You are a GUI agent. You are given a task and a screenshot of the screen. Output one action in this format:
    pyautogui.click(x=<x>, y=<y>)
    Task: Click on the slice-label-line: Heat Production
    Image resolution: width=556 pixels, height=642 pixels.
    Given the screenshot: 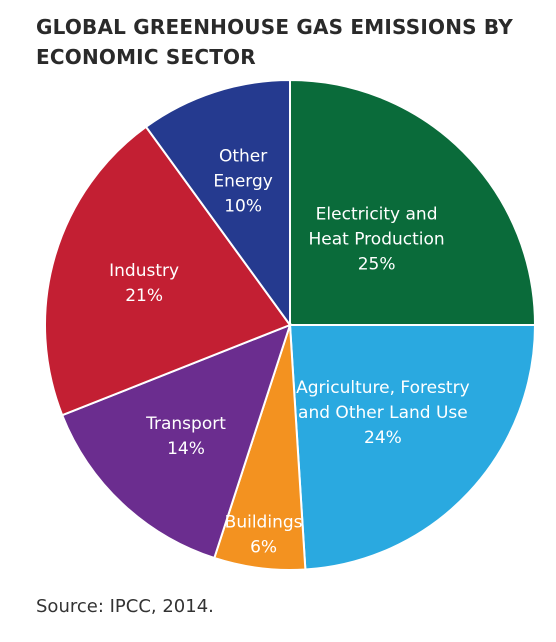 What is the action you would take?
    pyautogui.click(x=377, y=239)
    